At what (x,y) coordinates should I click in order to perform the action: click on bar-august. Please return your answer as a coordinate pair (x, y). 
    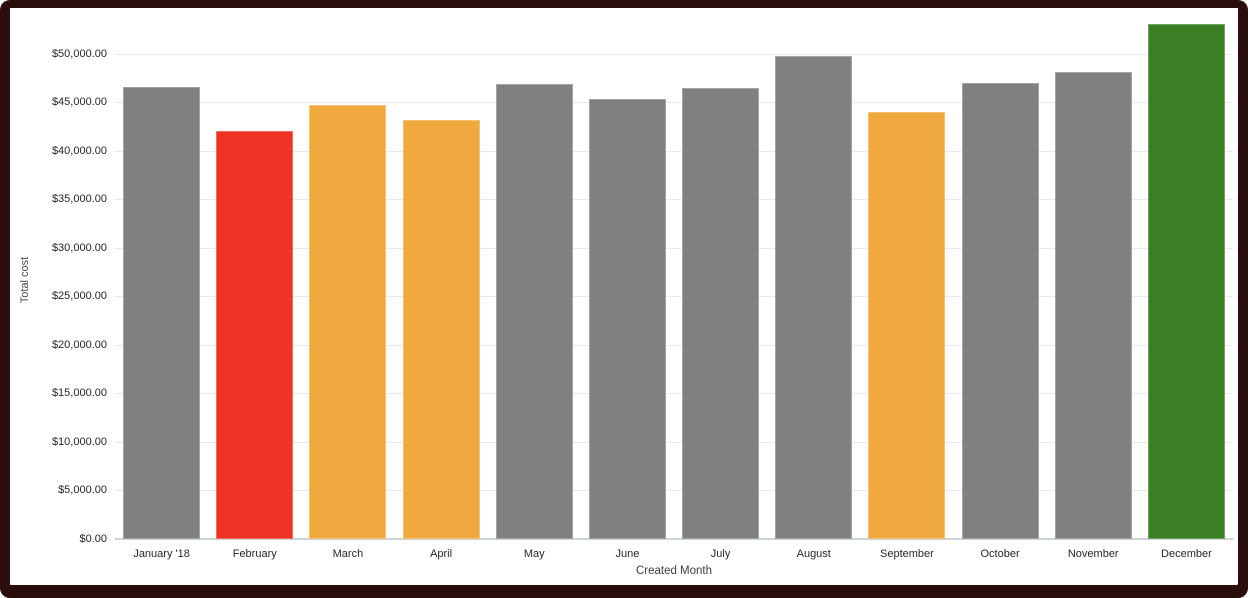
    Looking at the image, I should click on (814, 297).